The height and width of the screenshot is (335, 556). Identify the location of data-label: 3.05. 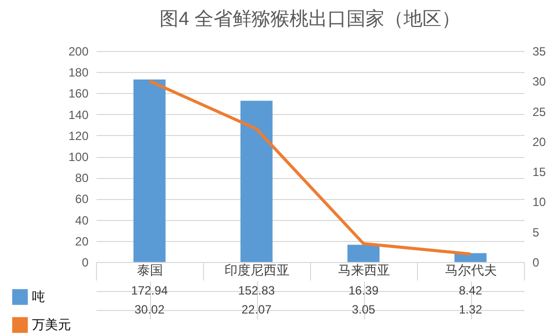
(364, 309).